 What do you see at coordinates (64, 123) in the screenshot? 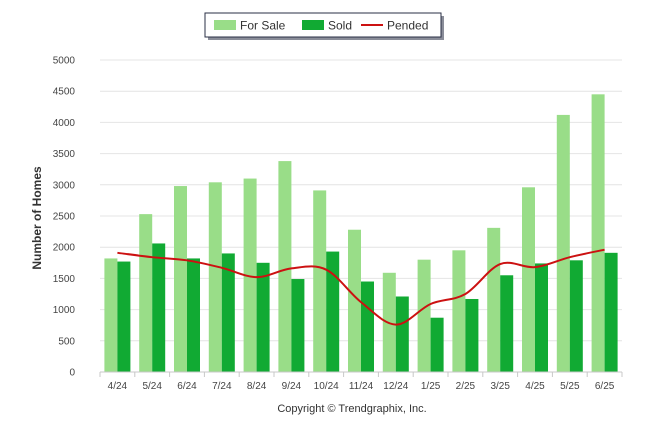
I see `y-tick-label: 4000` at bounding box center [64, 123].